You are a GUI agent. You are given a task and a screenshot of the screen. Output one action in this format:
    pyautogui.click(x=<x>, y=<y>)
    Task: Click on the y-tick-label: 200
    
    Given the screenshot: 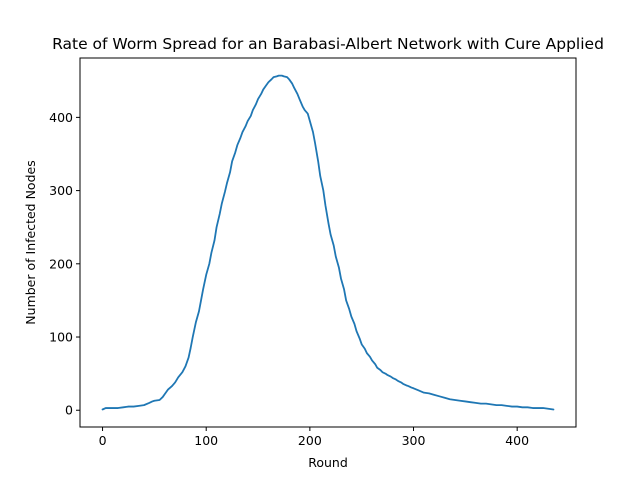 What is the action you would take?
    pyautogui.click(x=61, y=263)
    